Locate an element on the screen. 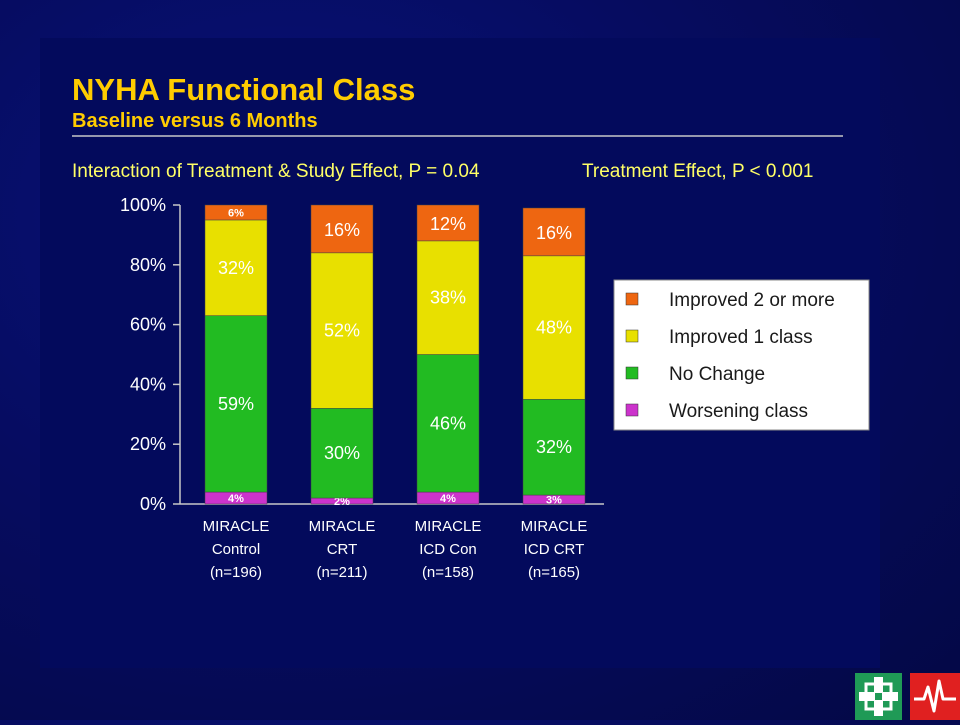 This screenshot has width=960, height=725. legend-label: Improved 2 or more is located at coordinates (752, 300).